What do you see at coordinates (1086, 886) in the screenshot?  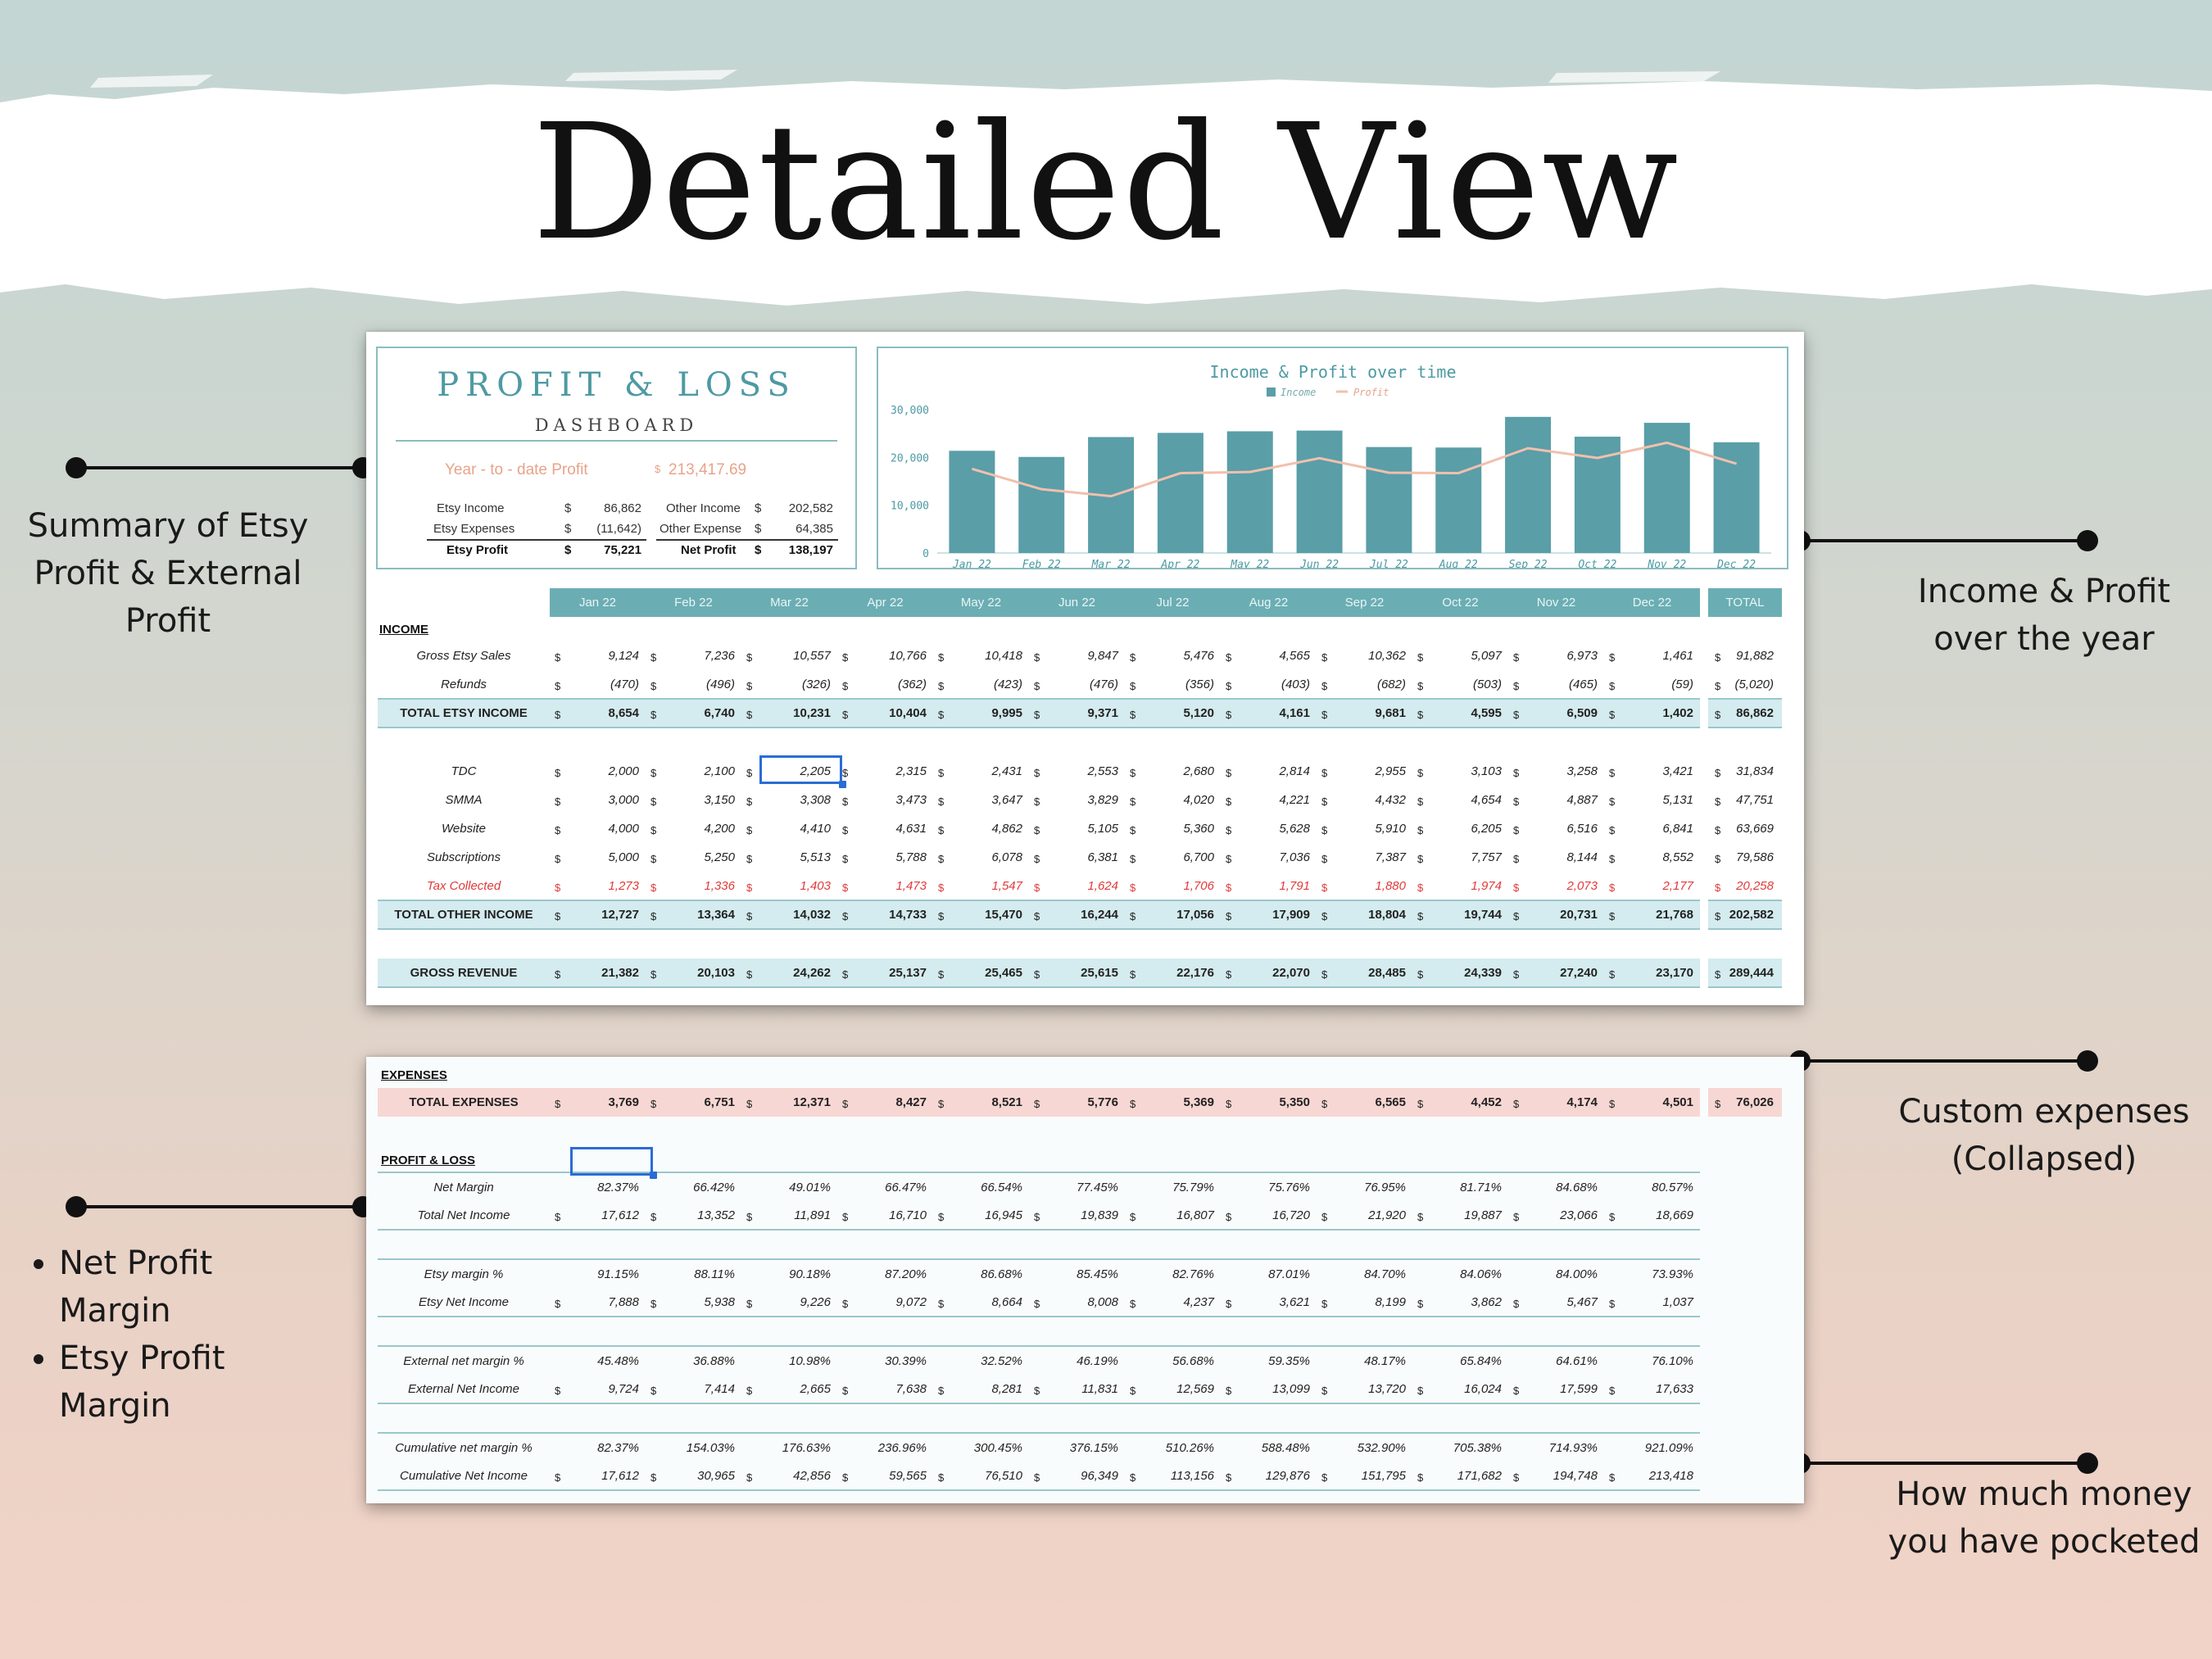 I see `value-cell: 1,624` at bounding box center [1086, 886].